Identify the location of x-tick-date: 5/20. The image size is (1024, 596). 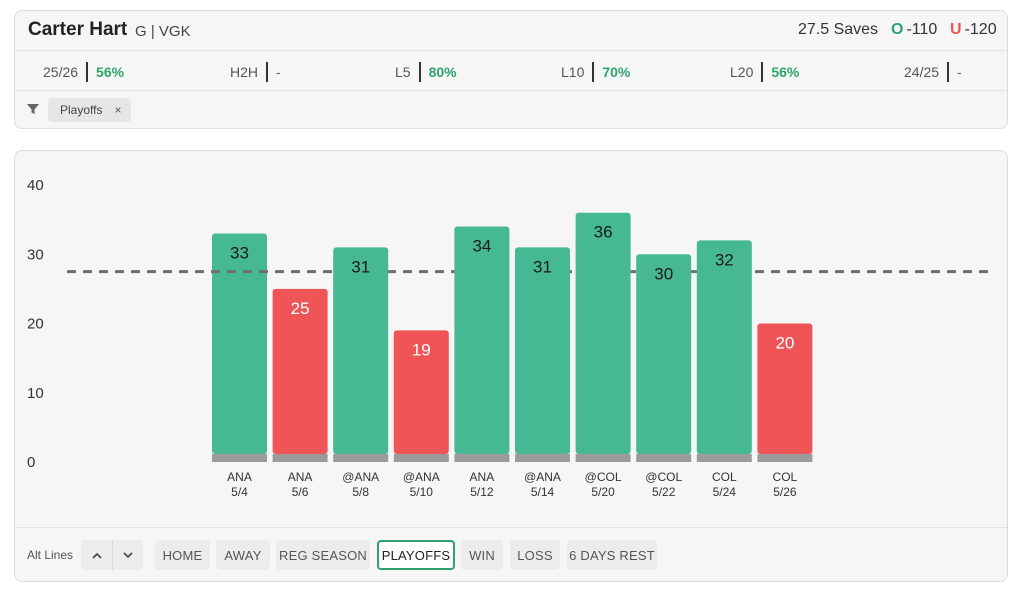
(603, 492).